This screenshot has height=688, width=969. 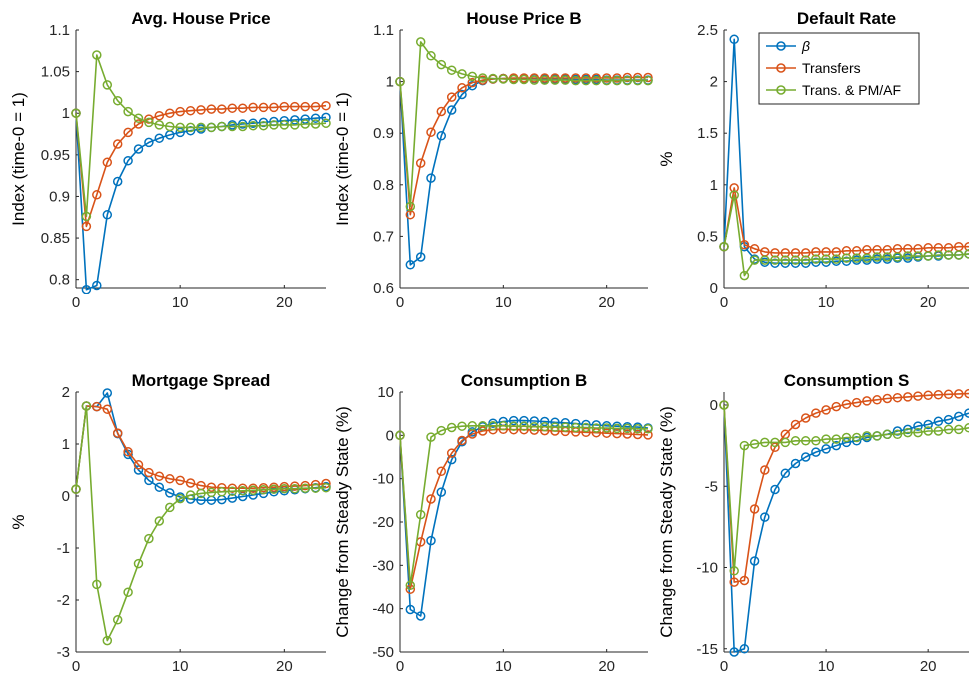 What do you see at coordinates (711, 486) in the screenshot?
I see `y-tick-label: -5` at bounding box center [711, 486].